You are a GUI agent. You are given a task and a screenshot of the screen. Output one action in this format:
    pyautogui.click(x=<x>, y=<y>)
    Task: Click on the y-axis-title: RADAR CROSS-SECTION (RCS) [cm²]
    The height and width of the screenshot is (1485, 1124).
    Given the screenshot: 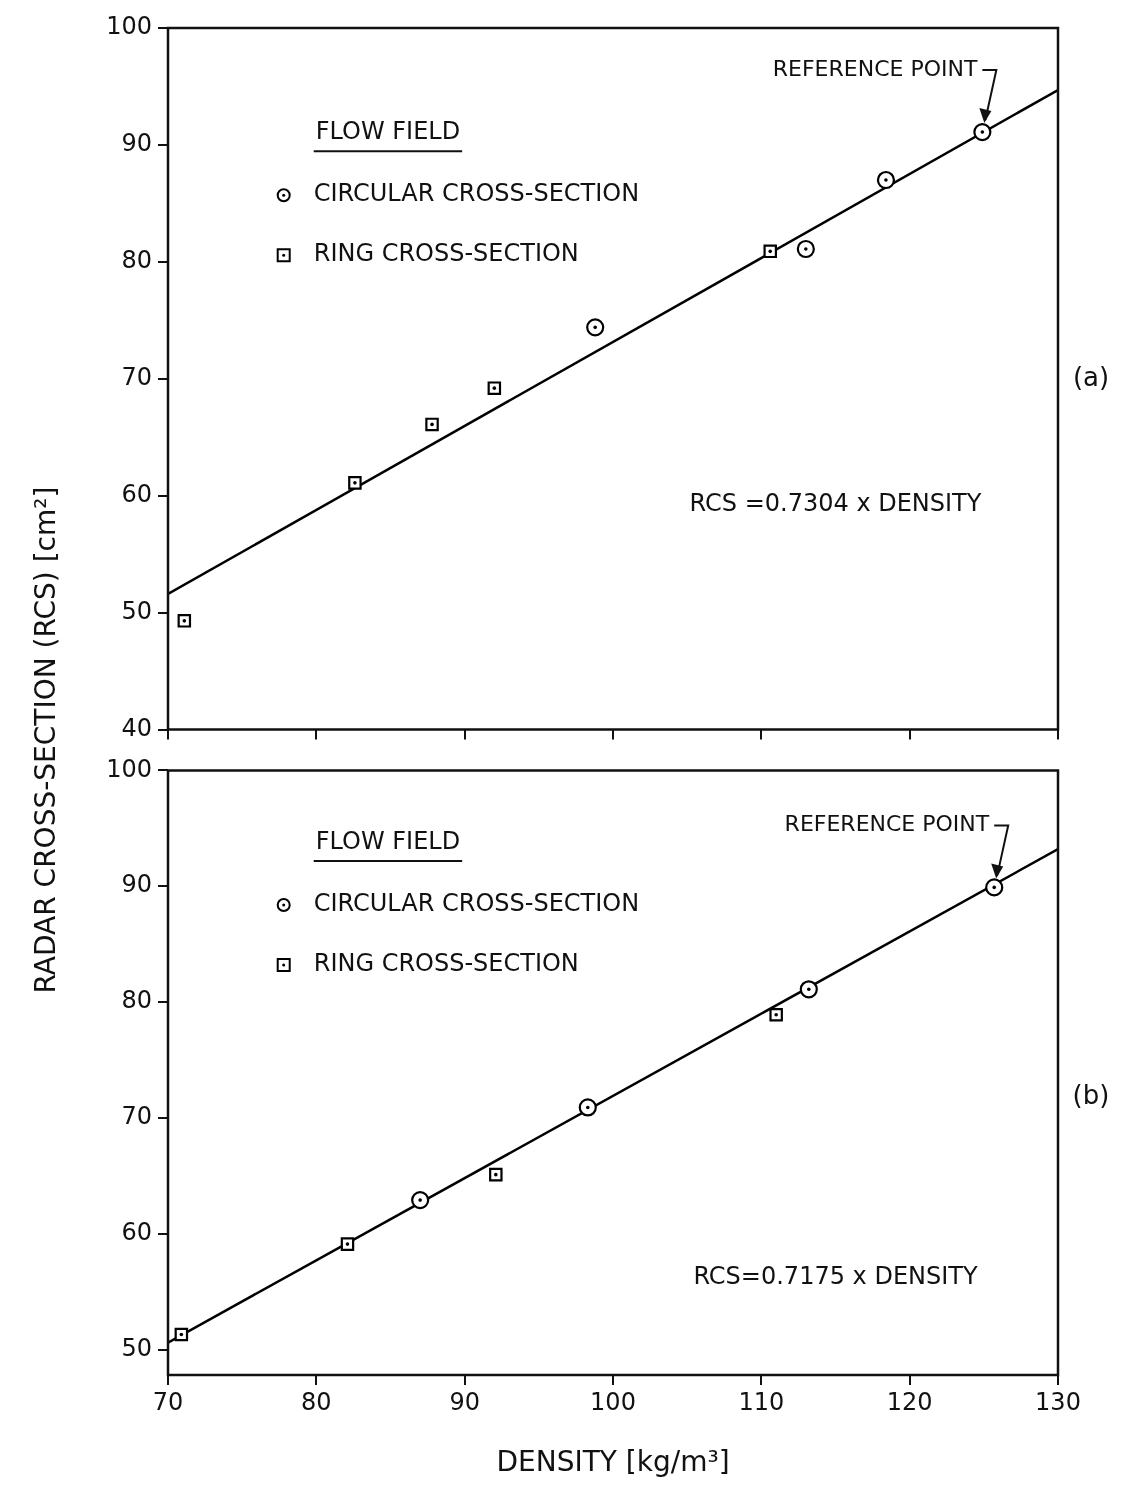 What is the action you would take?
    pyautogui.click(x=45, y=740)
    